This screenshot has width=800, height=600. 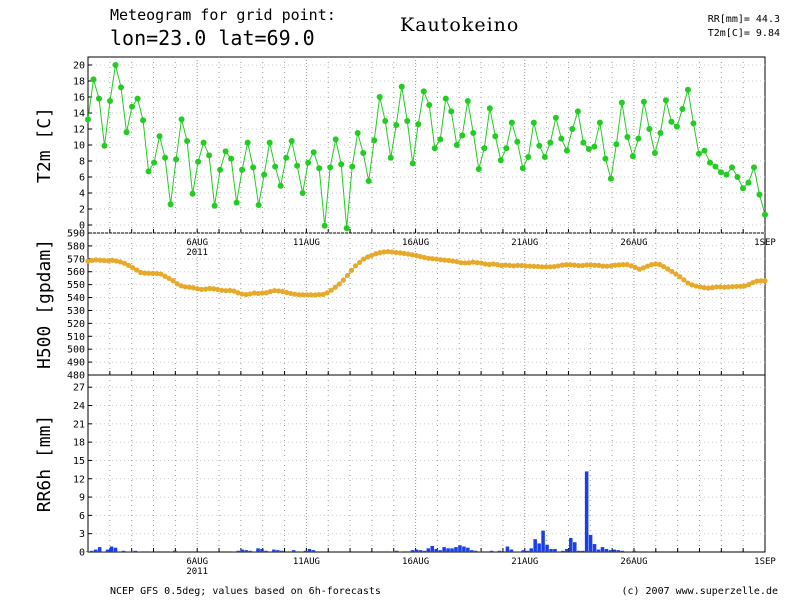 I want to click on summary-rr: RR[mm]= 44.3, so click(x=743, y=19).